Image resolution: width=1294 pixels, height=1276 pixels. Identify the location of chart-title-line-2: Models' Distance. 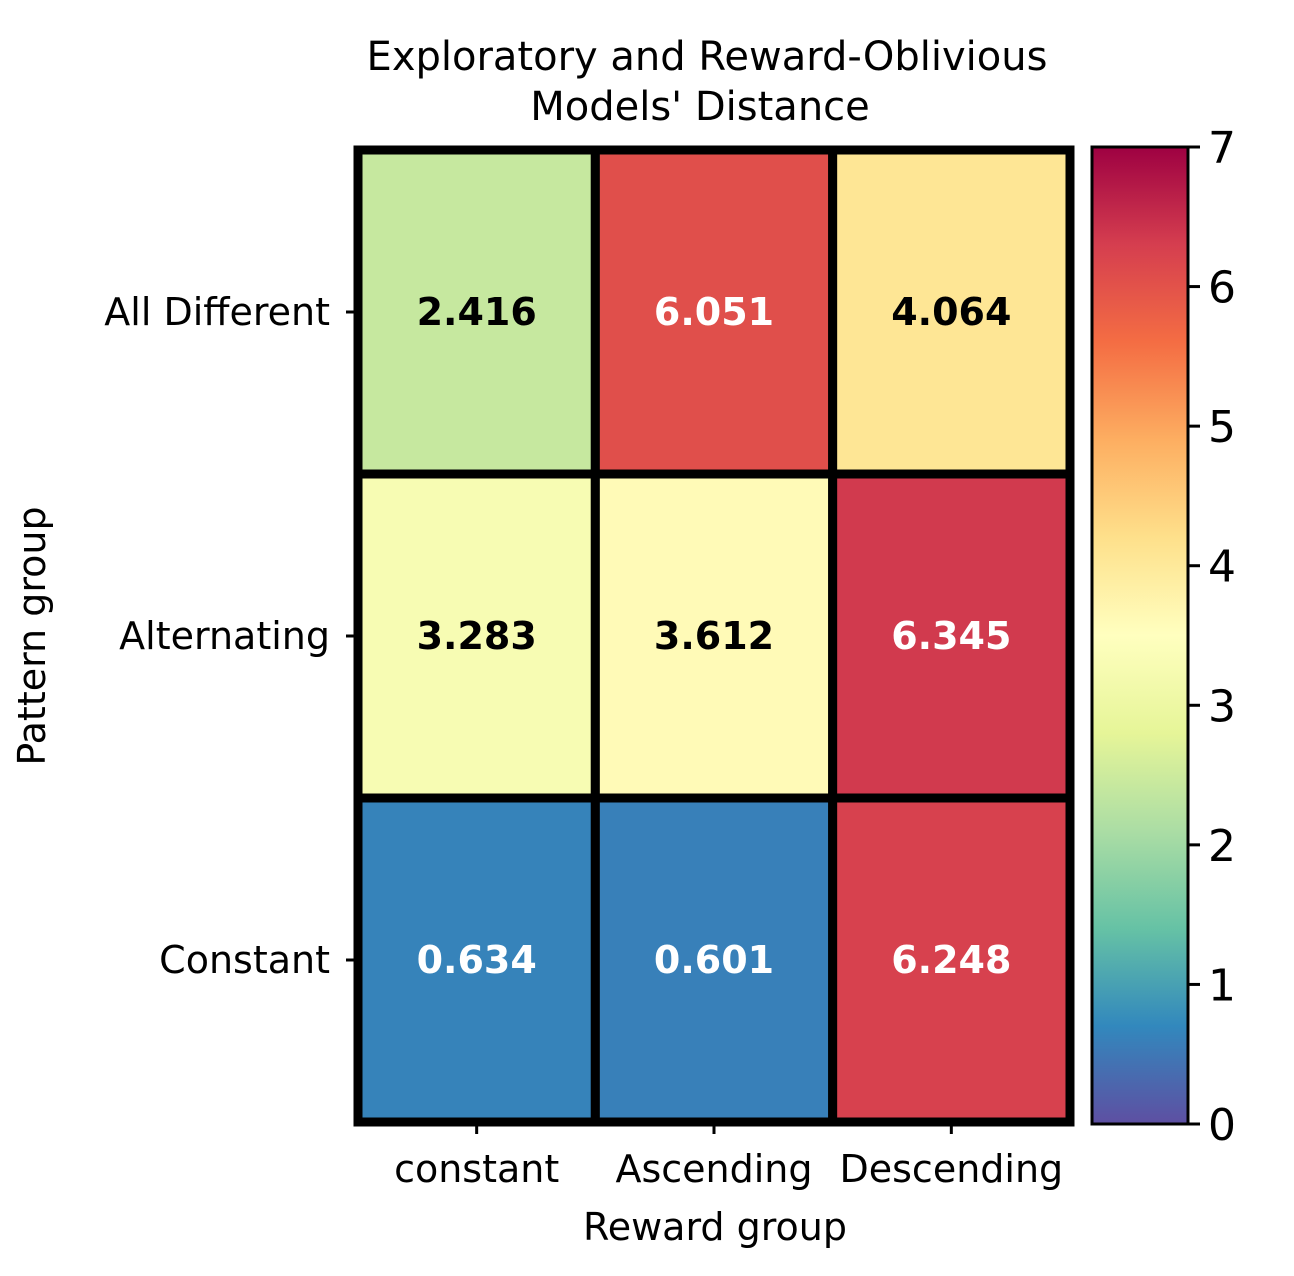
(700, 107).